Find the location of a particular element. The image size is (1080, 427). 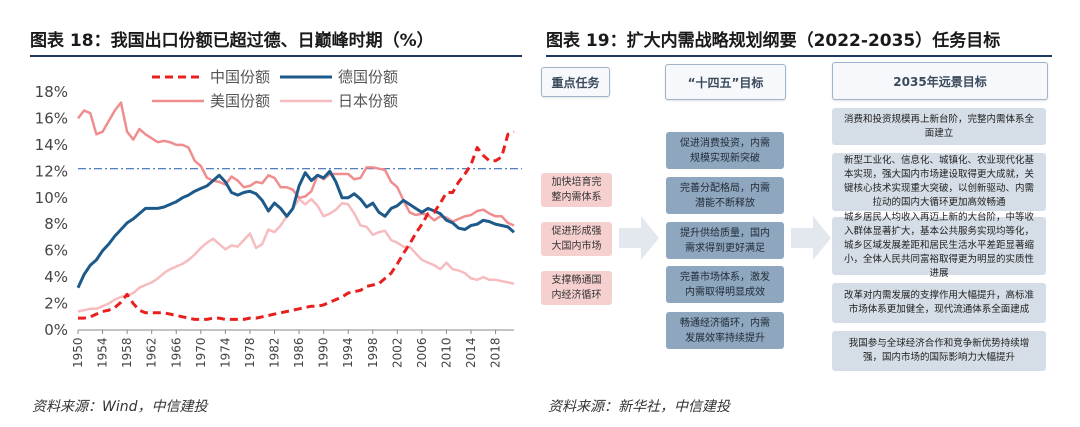

y-tick-label: 16% is located at coordinates (51, 118).